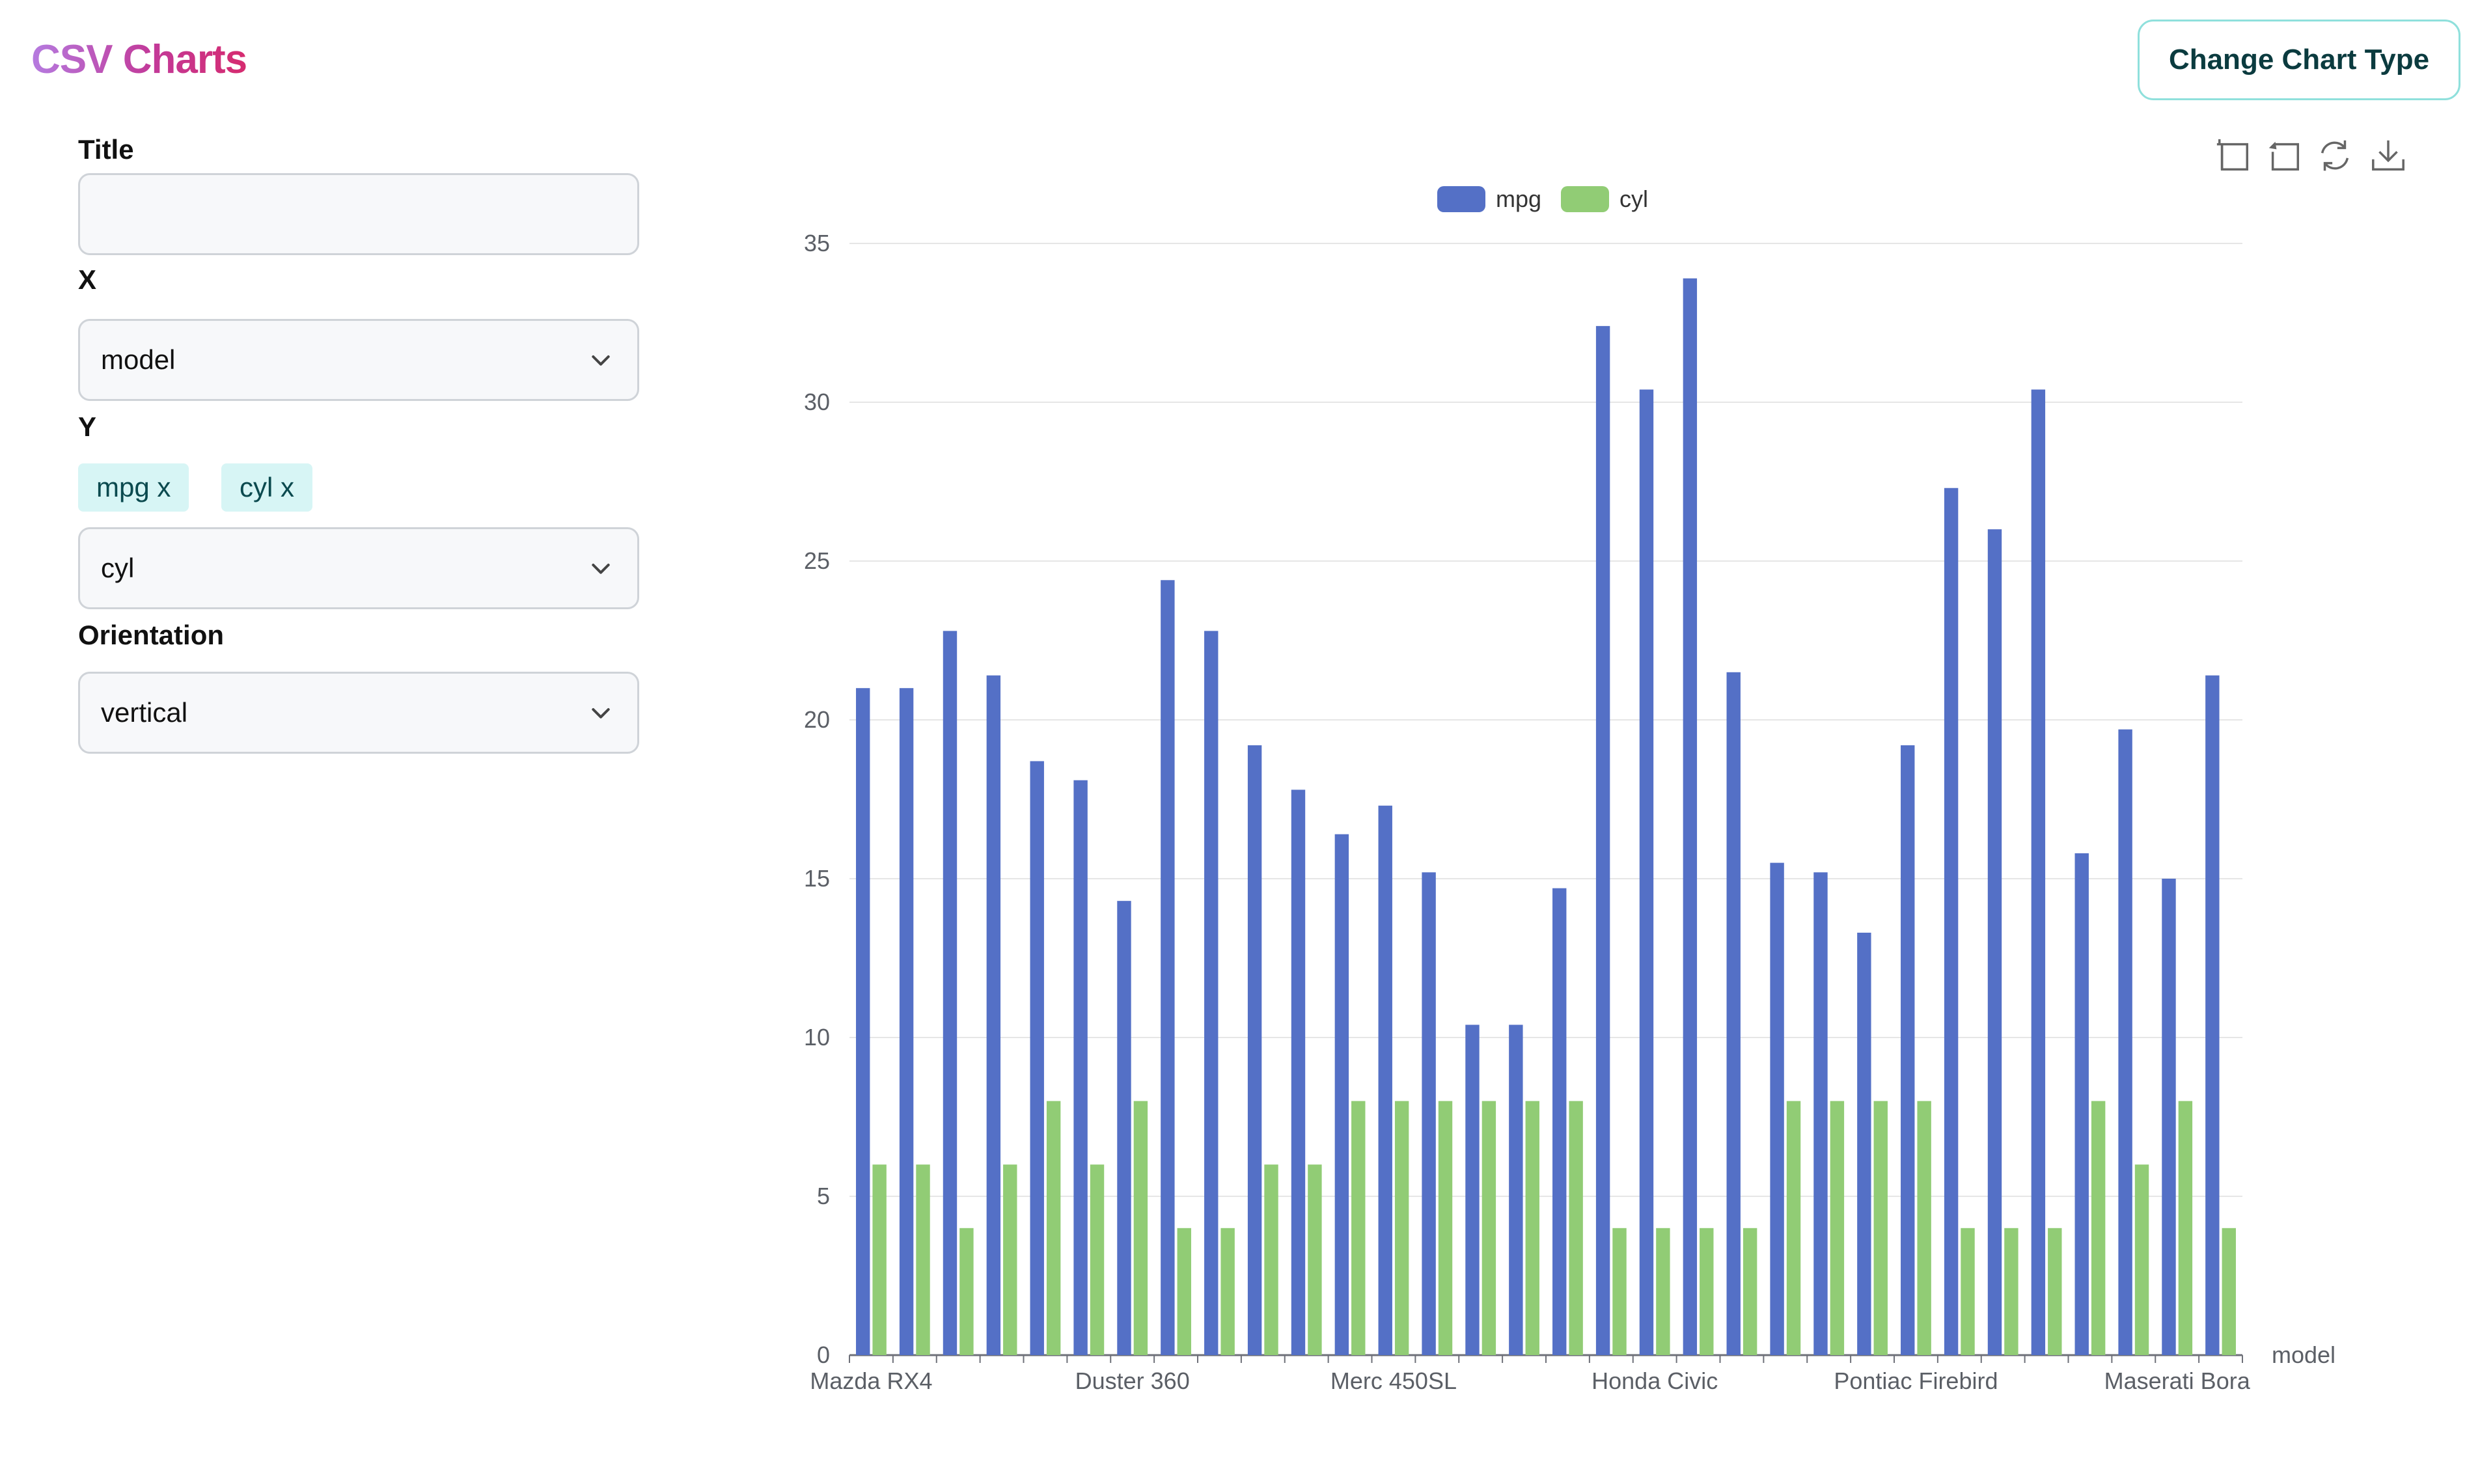 The image size is (2480, 1484). I want to click on restore-icon, so click(2335, 155).